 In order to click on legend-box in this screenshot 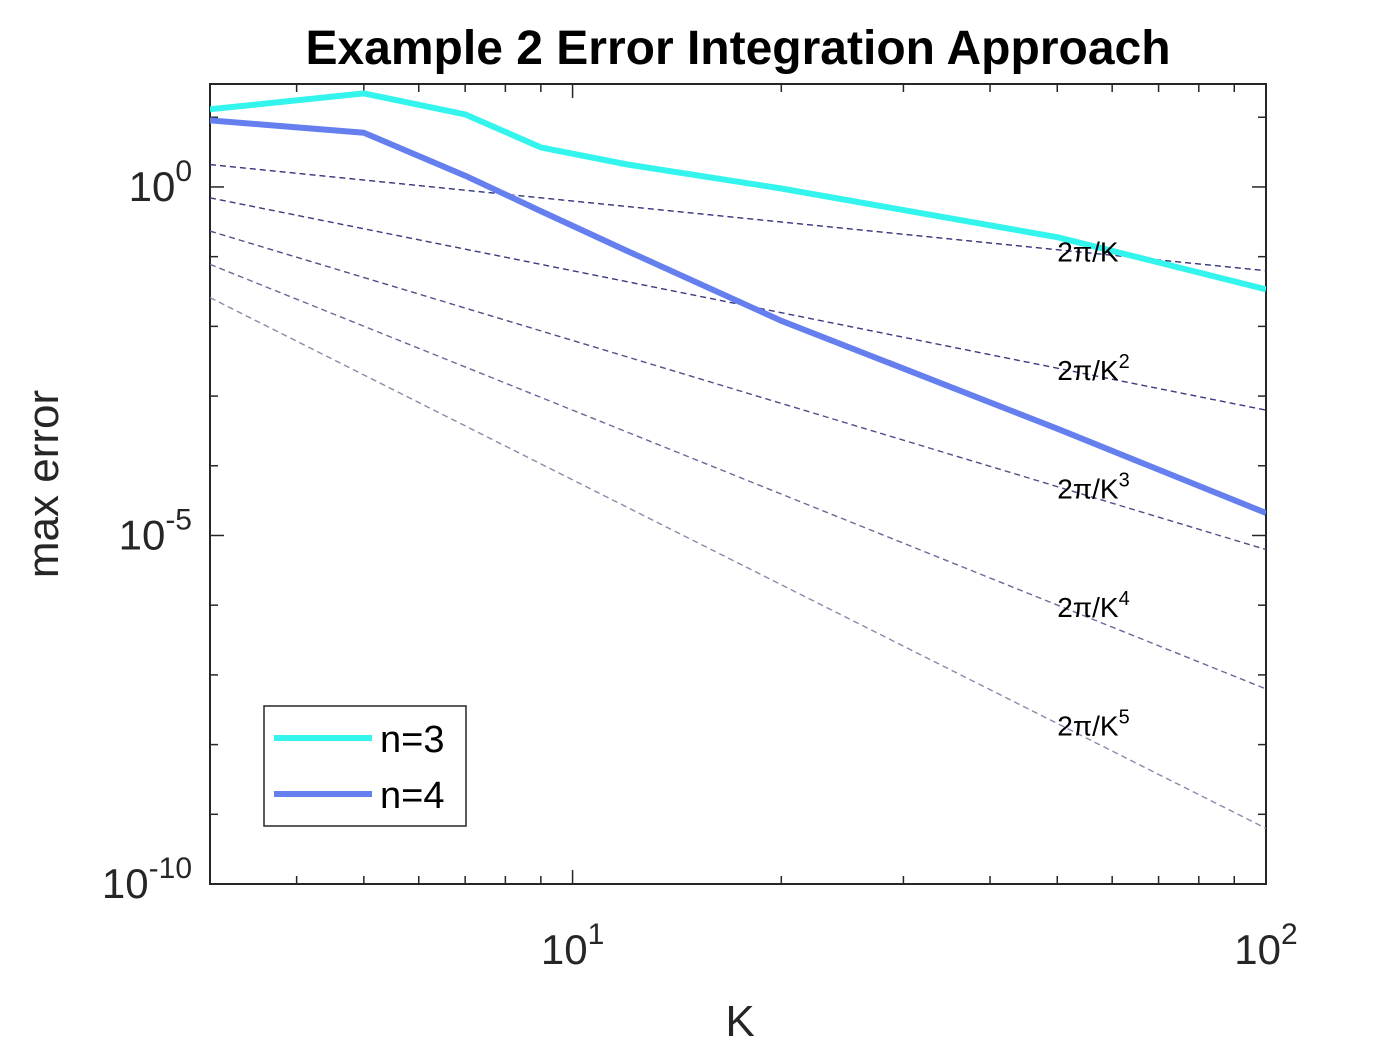, I will do `click(365, 766)`.